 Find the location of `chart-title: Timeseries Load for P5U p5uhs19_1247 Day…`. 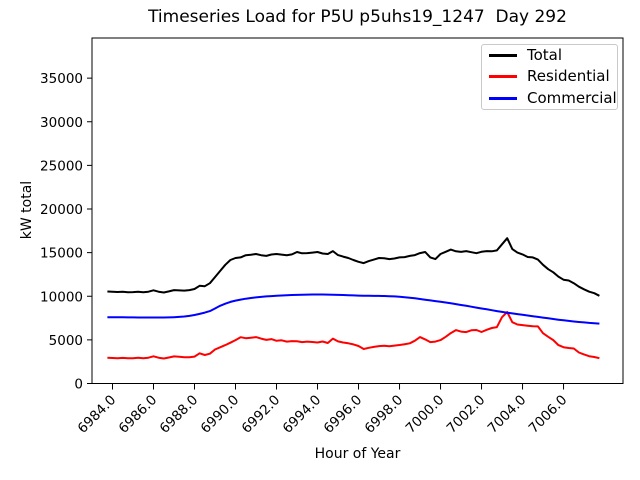

chart-title: Timeseries Load for P5U p5uhs19_1247 Day… is located at coordinates (357, 17).